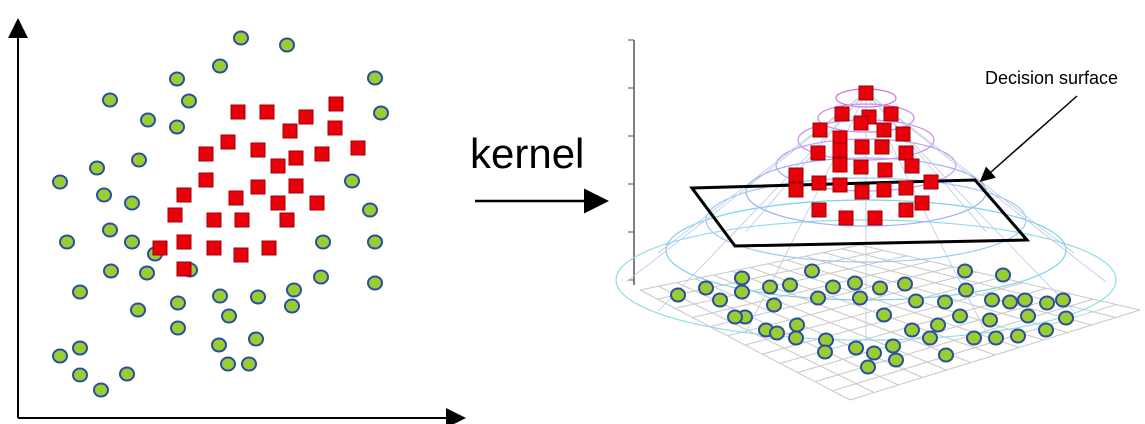 The image size is (1145, 424). I want to click on decision-surface-label: Decision surface, so click(1051, 78).